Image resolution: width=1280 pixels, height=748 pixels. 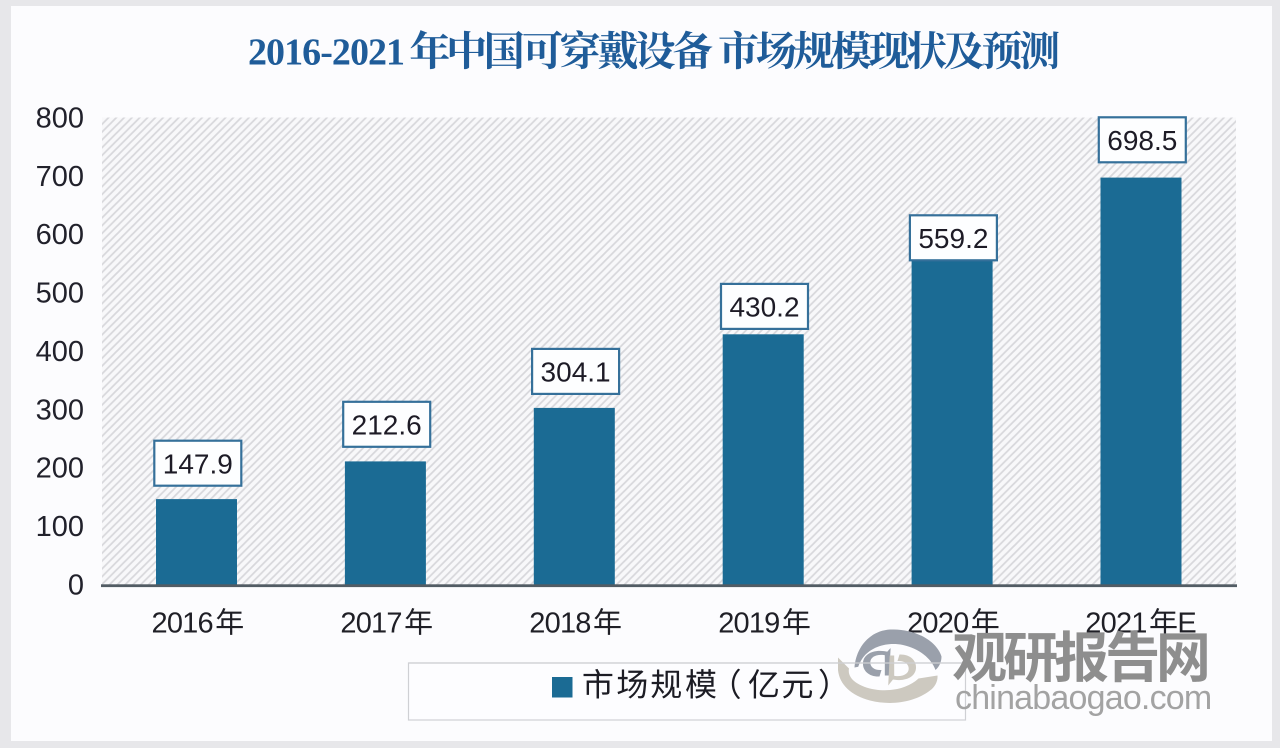 I want to click on svg-text: 2019, so click(x=748, y=624).